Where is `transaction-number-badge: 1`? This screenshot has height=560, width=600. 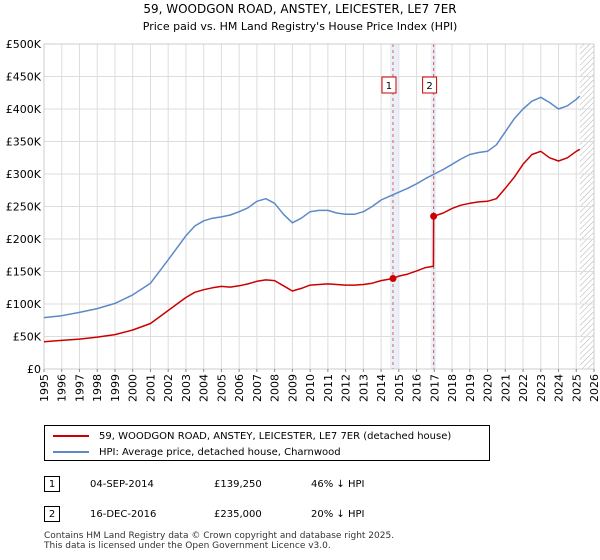 transaction-number-badge: 1 is located at coordinates (52, 484).